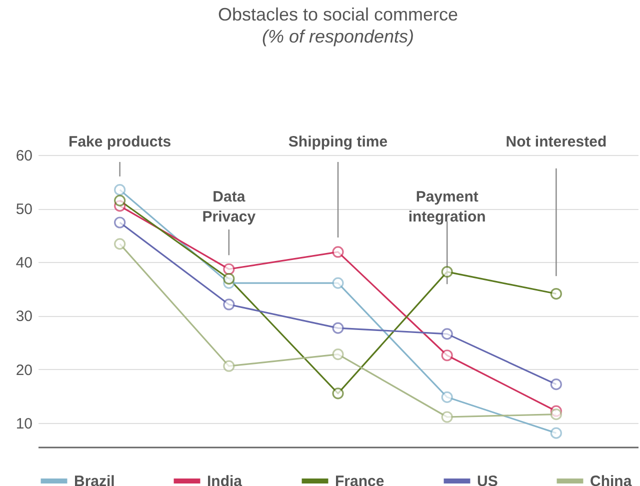 The image size is (640, 486). What do you see at coordinates (24, 263) in the screenshot?
I see `y-tick-label: 40` at bounding box center [24, 263].